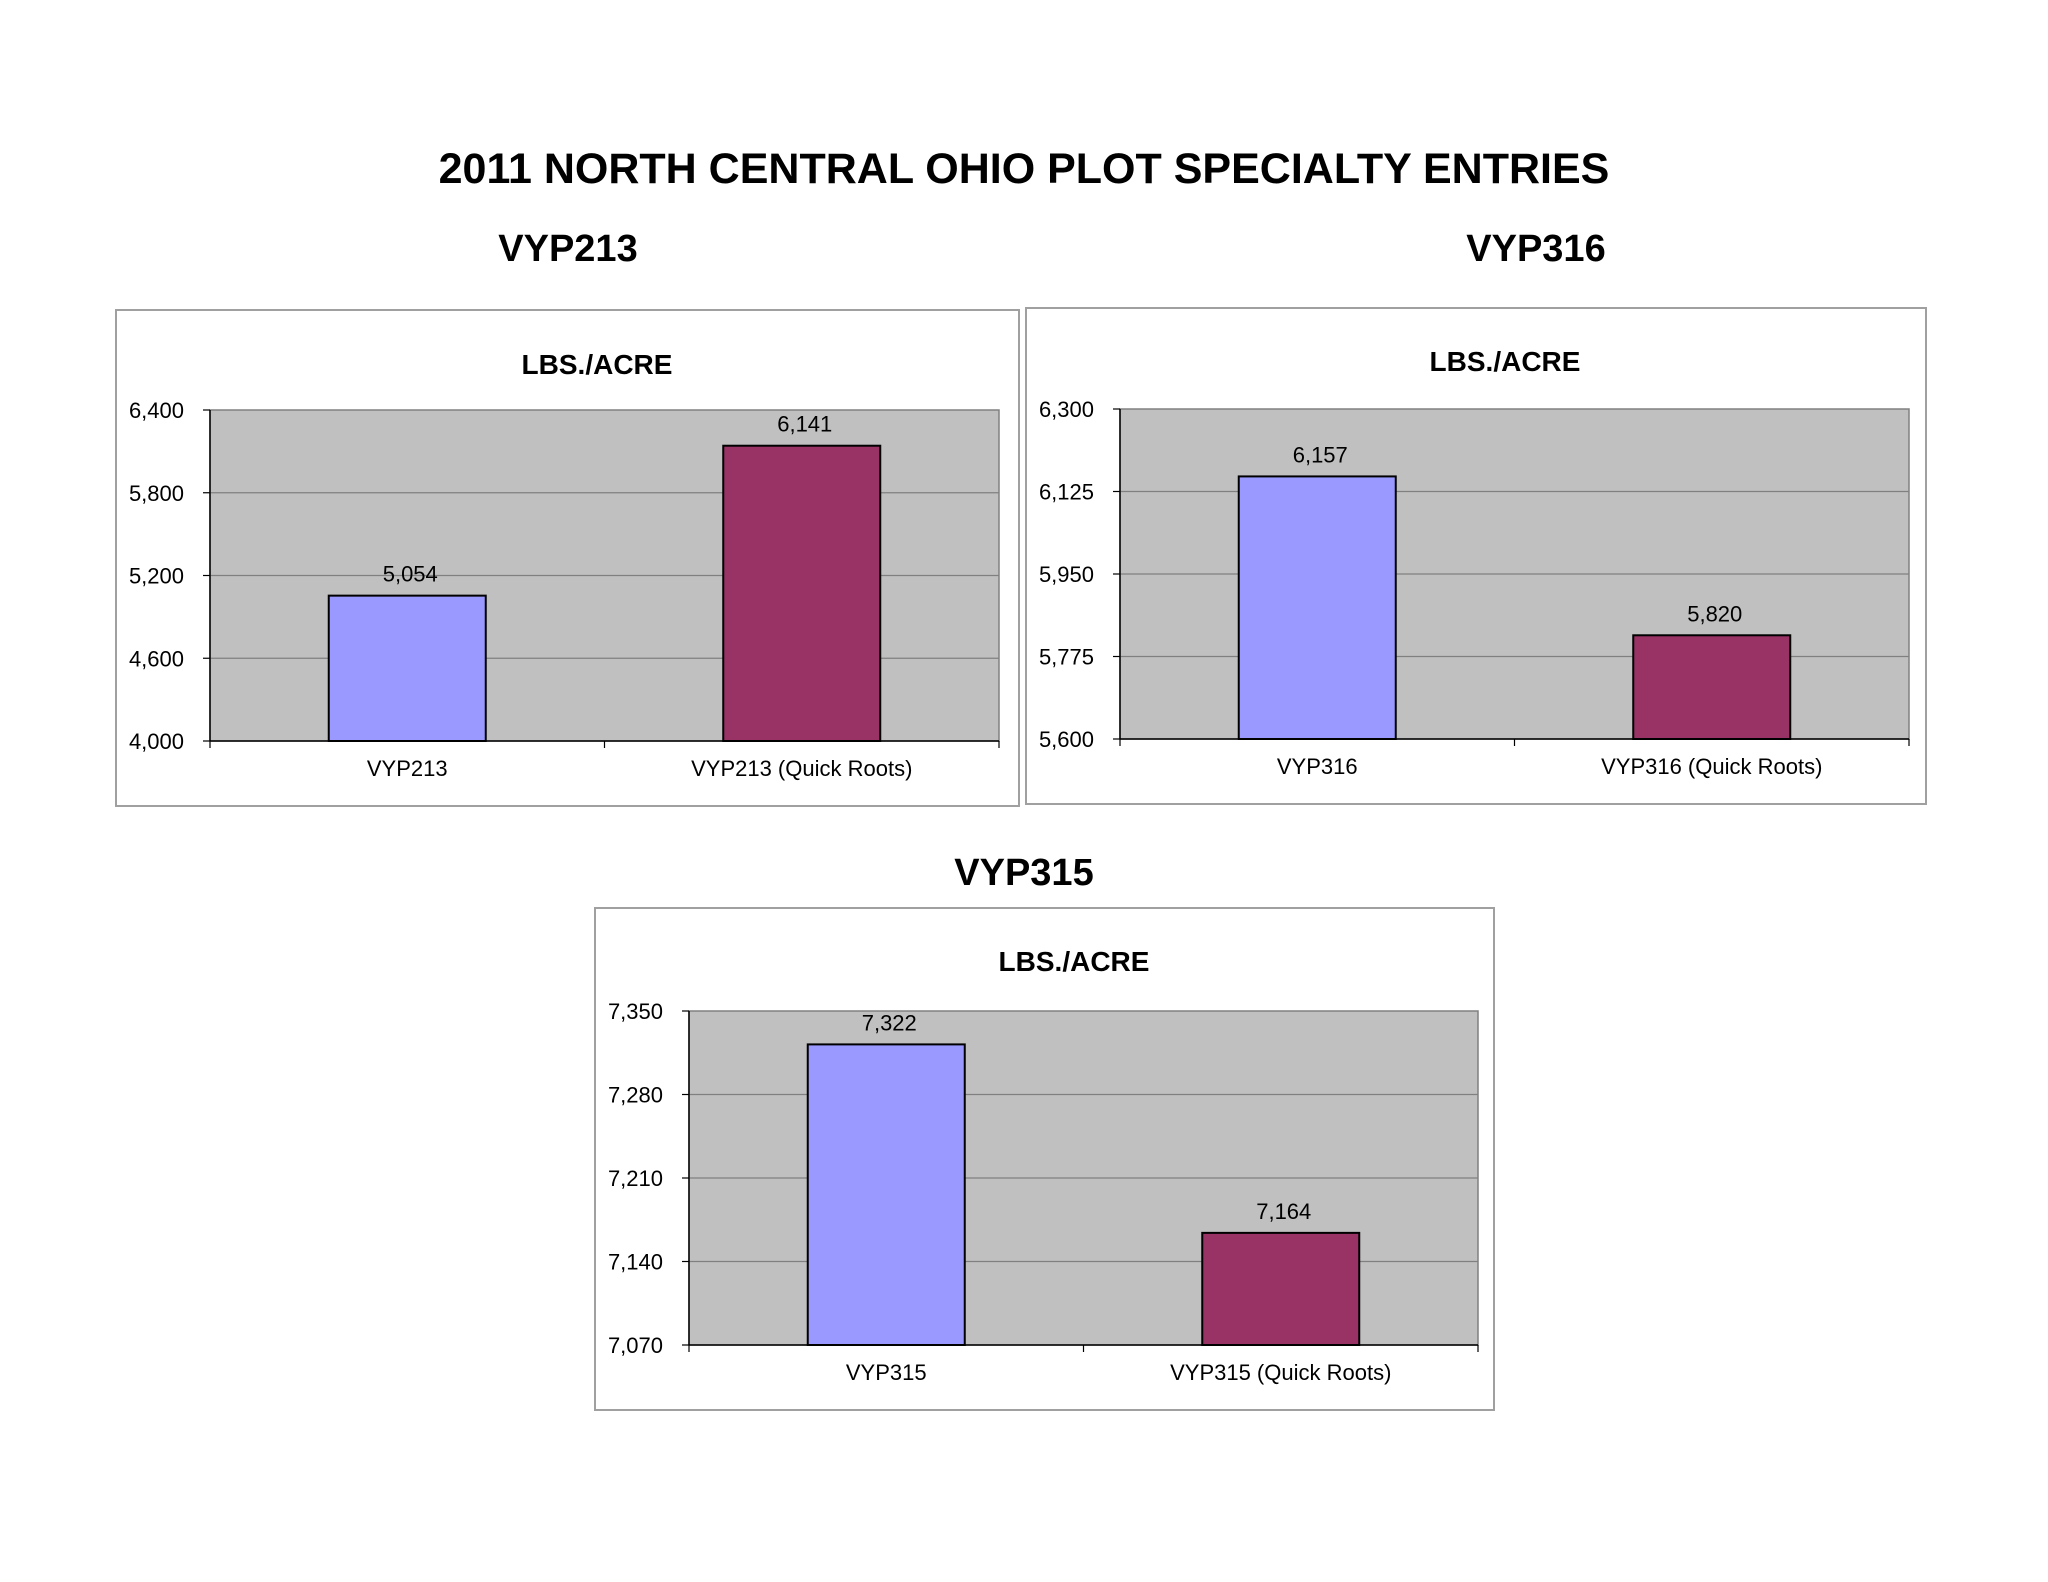 The image size is (2048, 1582). I want to click on y-tick-label: 7,350, so click(635, 1011).